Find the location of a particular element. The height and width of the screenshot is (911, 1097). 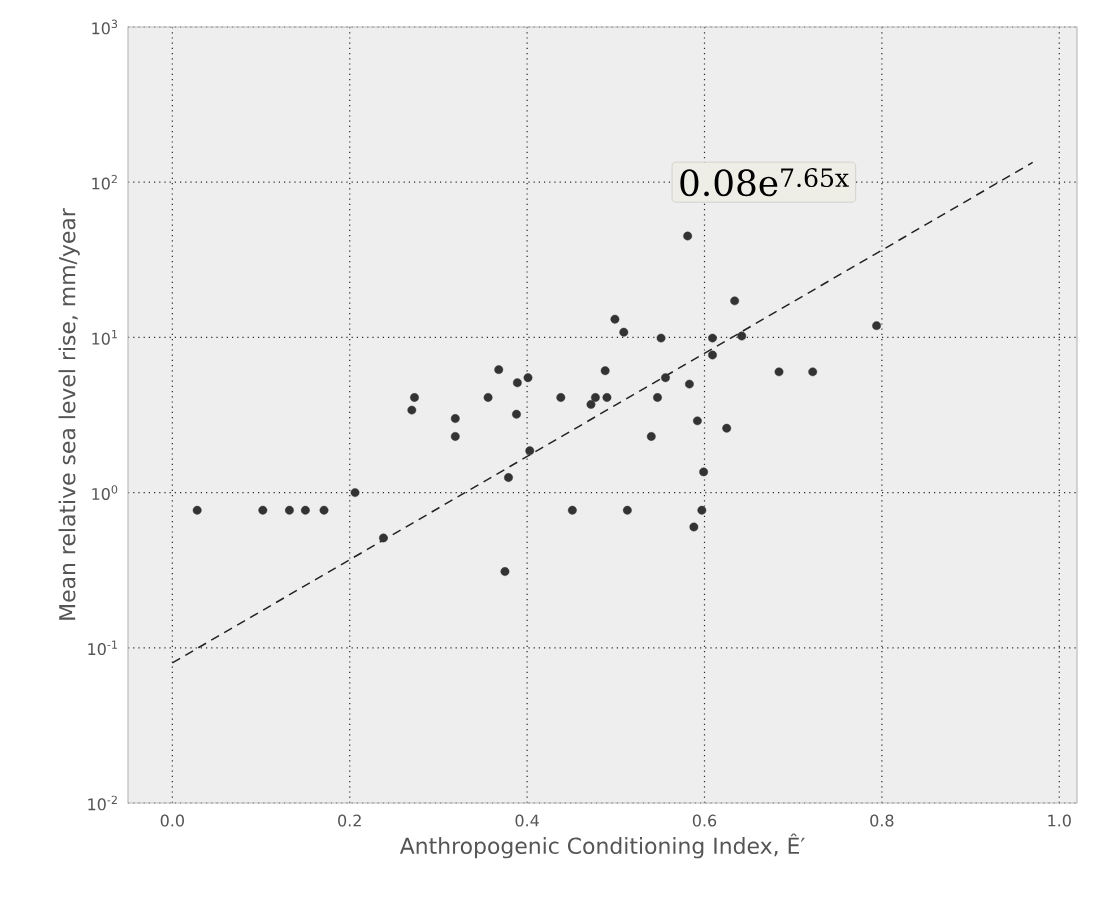

y-tick-label: 10$^{1}$ is located at coordinates (104, 337).